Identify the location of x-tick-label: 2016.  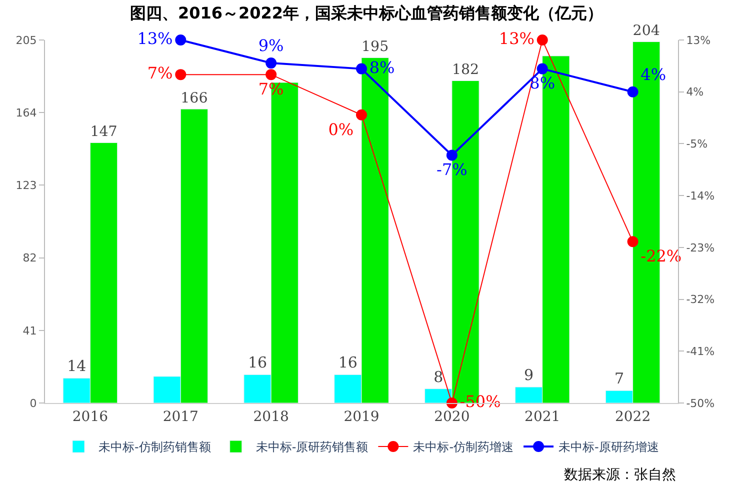
(90, 416).